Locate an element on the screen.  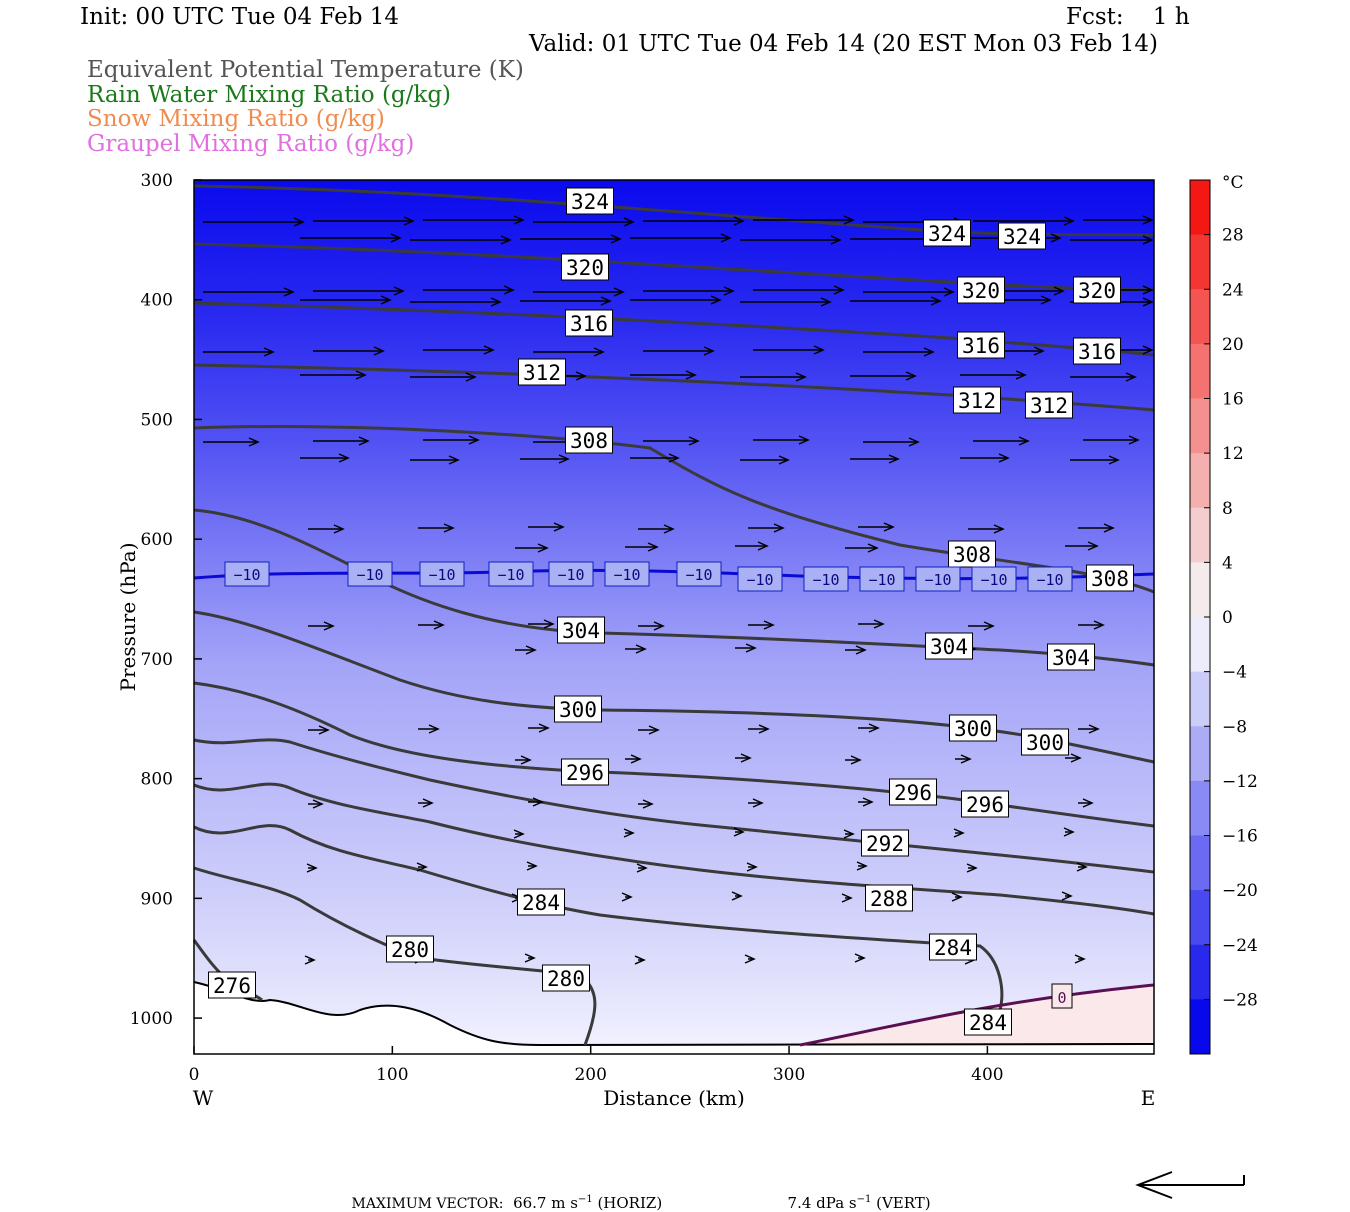
theta-e-label-text: 300 is located at coordinates (1045, 743).